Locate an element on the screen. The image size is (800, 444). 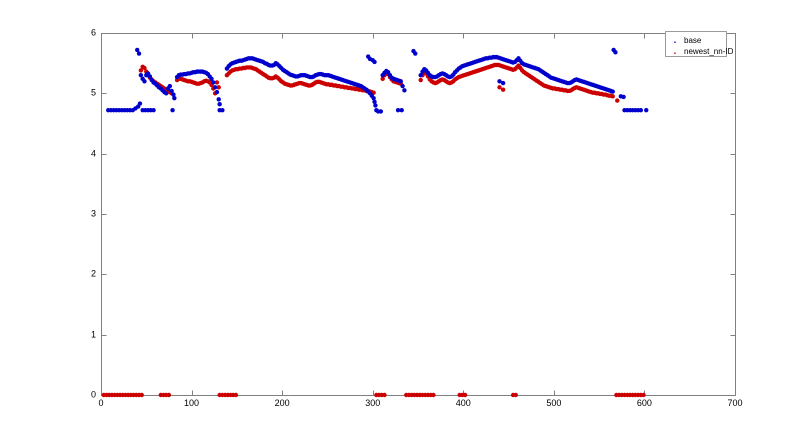
y-tick-label: 5 is located at coordinates (93, 92).